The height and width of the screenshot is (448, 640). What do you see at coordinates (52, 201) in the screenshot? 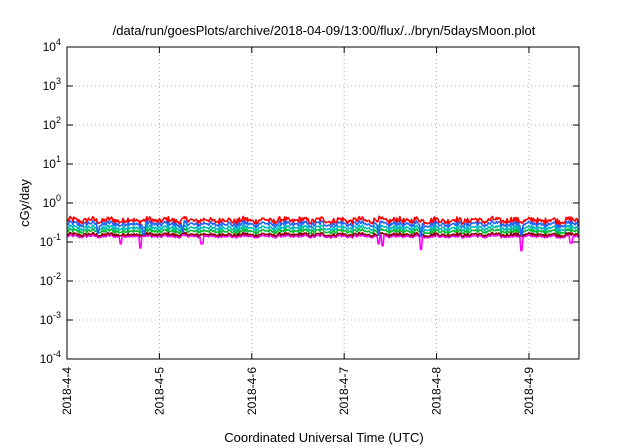
I see `y-tick-label: 10⁰` at bounding box center [52, 201].